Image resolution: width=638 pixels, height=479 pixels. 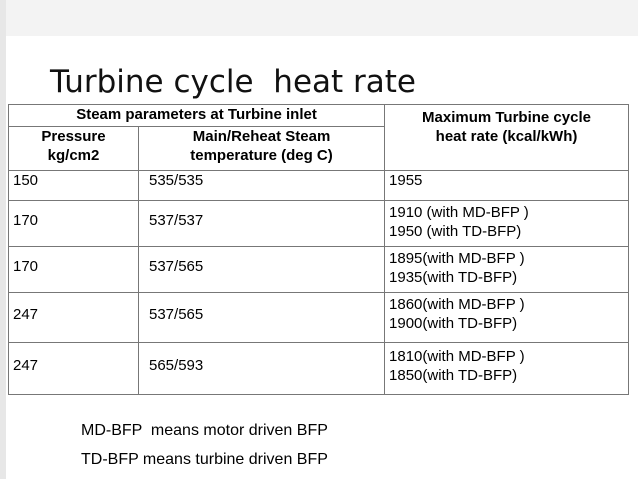 I want to click on heat-rate-cell: 1910 (with MD-BFP ) 1950 (with TD-BFP), so click(x=507, y=223).